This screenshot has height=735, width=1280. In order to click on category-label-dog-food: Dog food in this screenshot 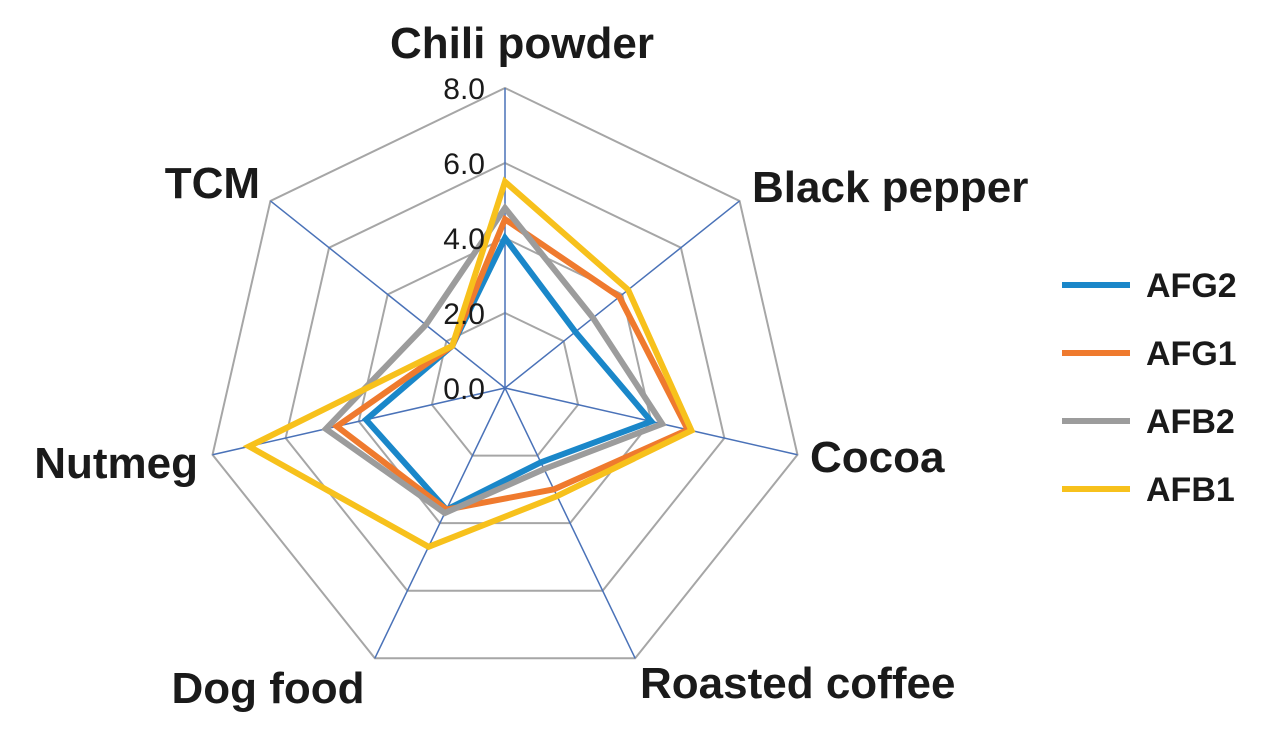, I will do `click(267, 688)`.